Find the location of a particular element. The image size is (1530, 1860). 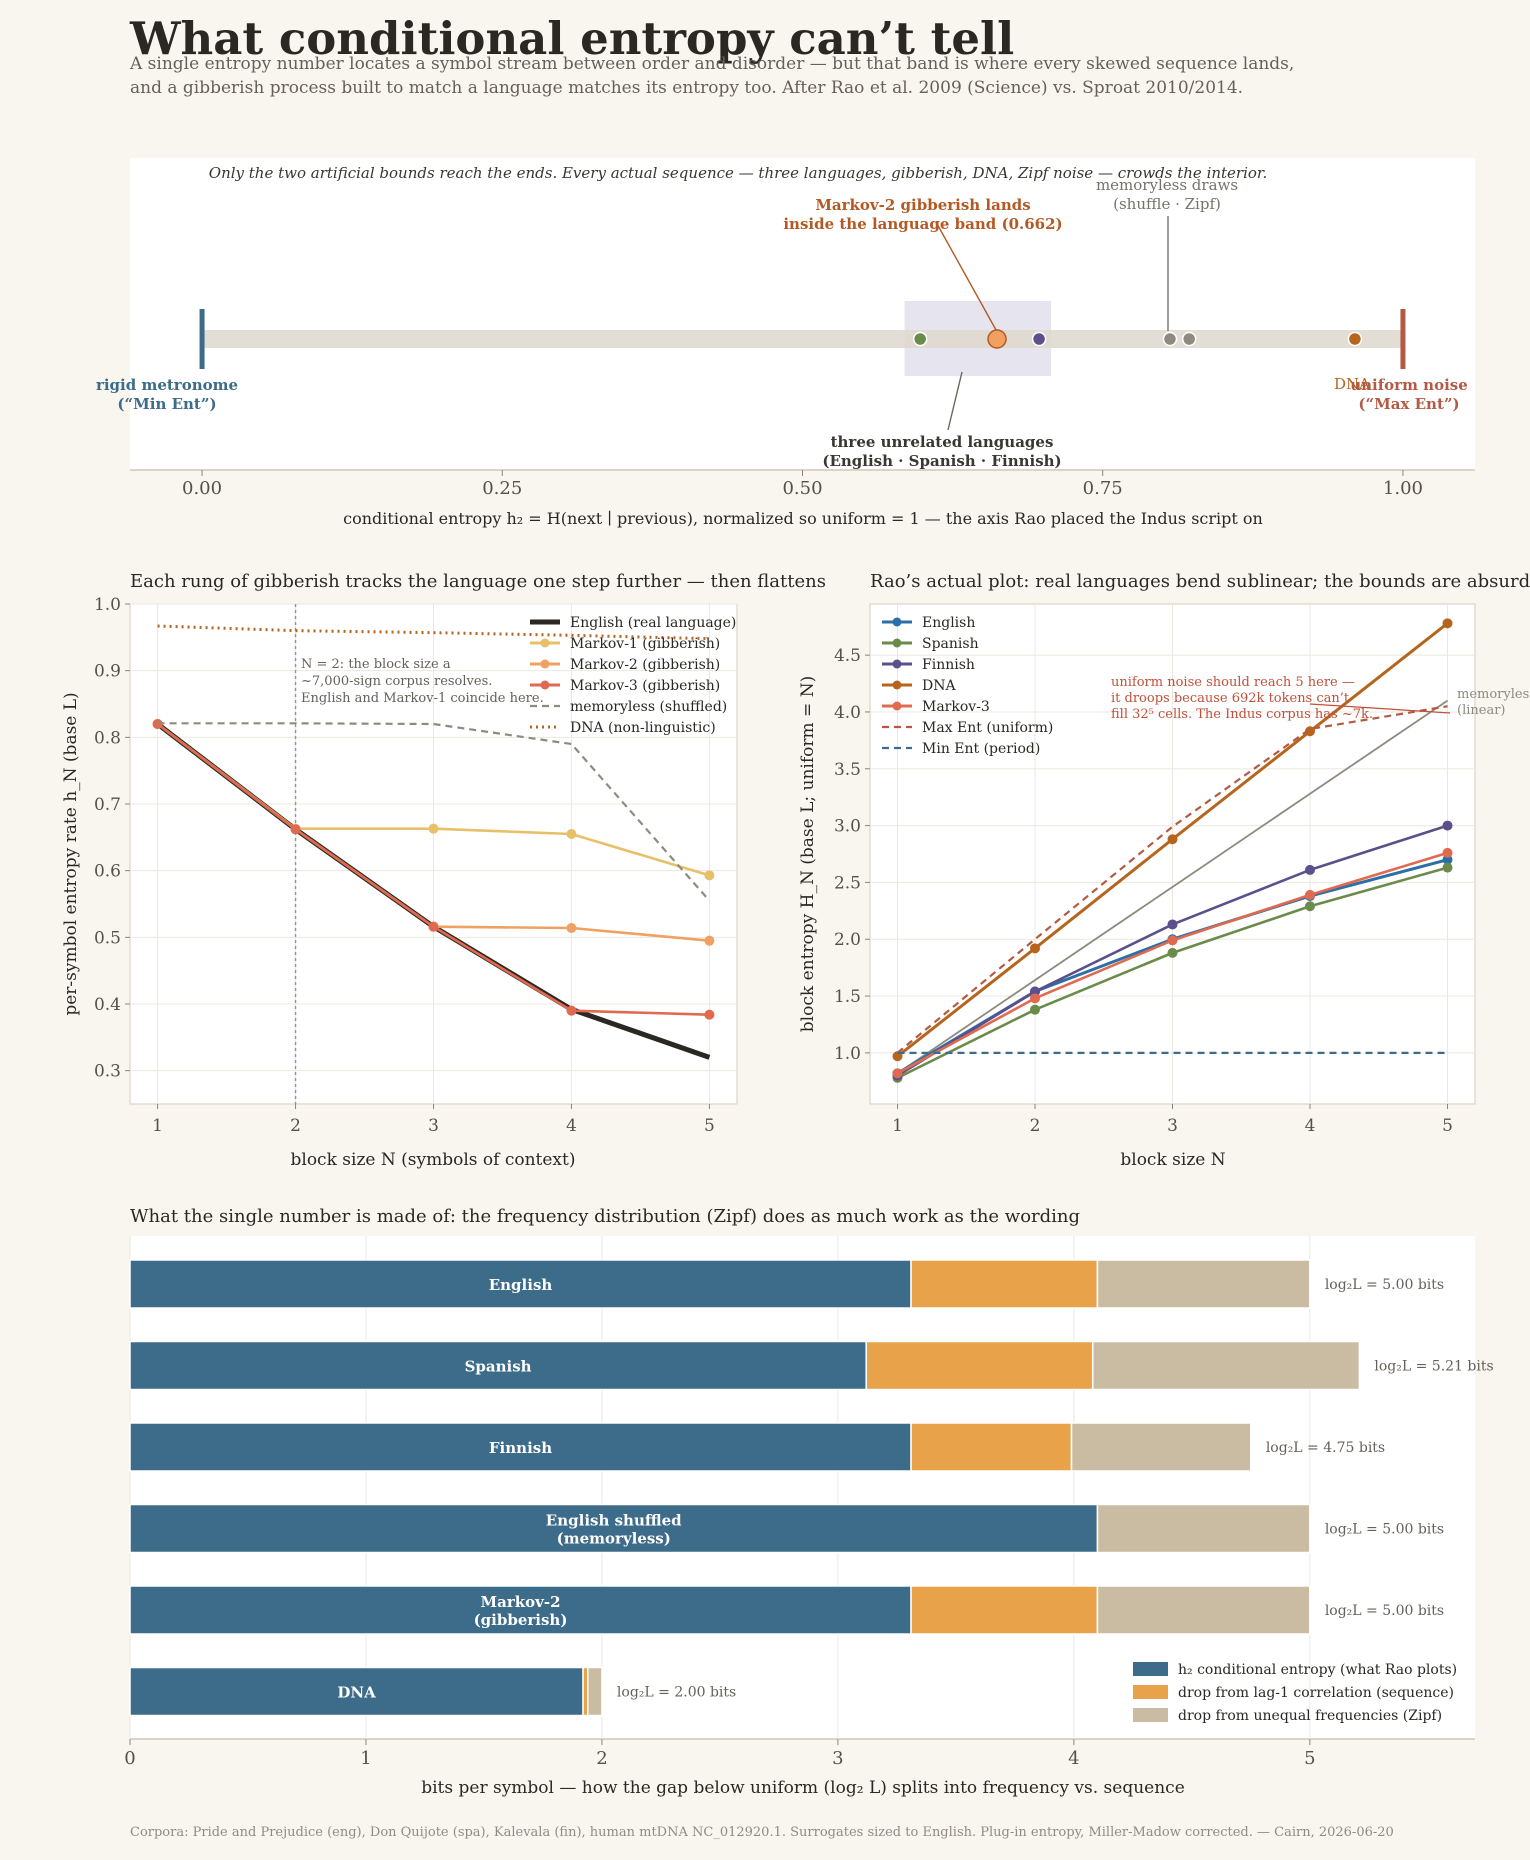

x-tick-label: 1 is located at coordinates (897, 1126).